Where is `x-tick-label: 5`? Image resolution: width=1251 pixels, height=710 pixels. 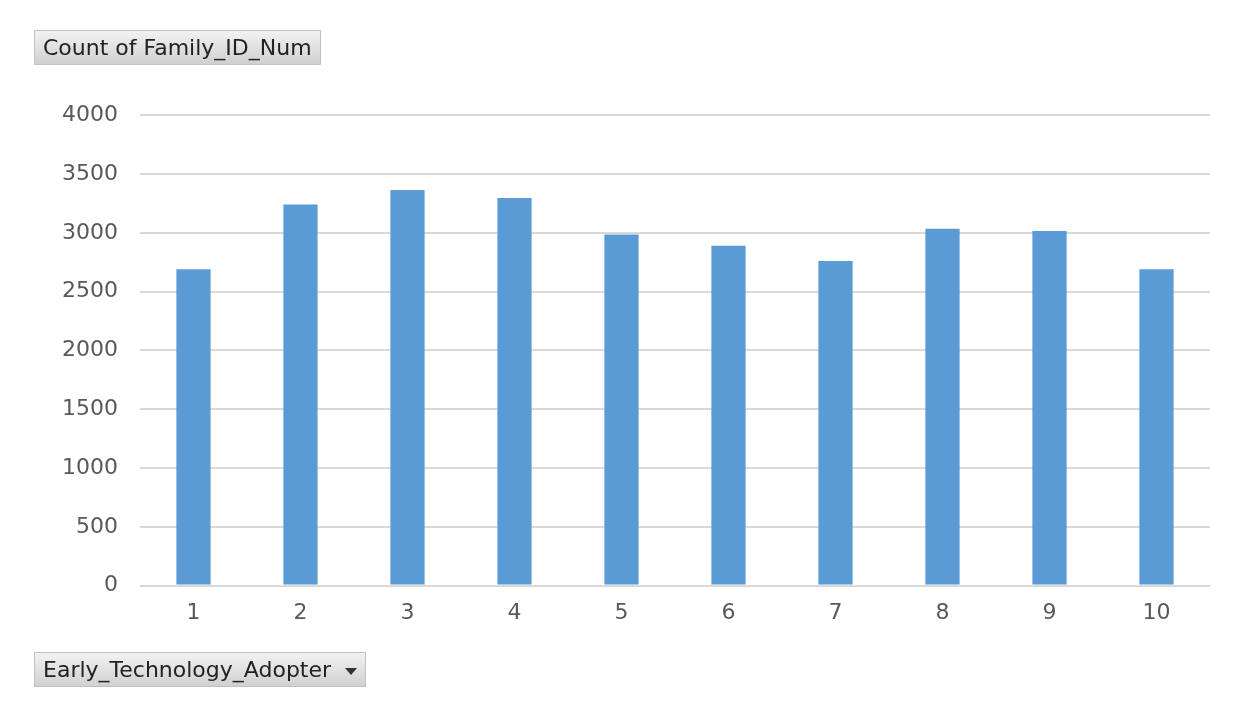
x-tick-label: 5 is located at coordinates (621, 611).